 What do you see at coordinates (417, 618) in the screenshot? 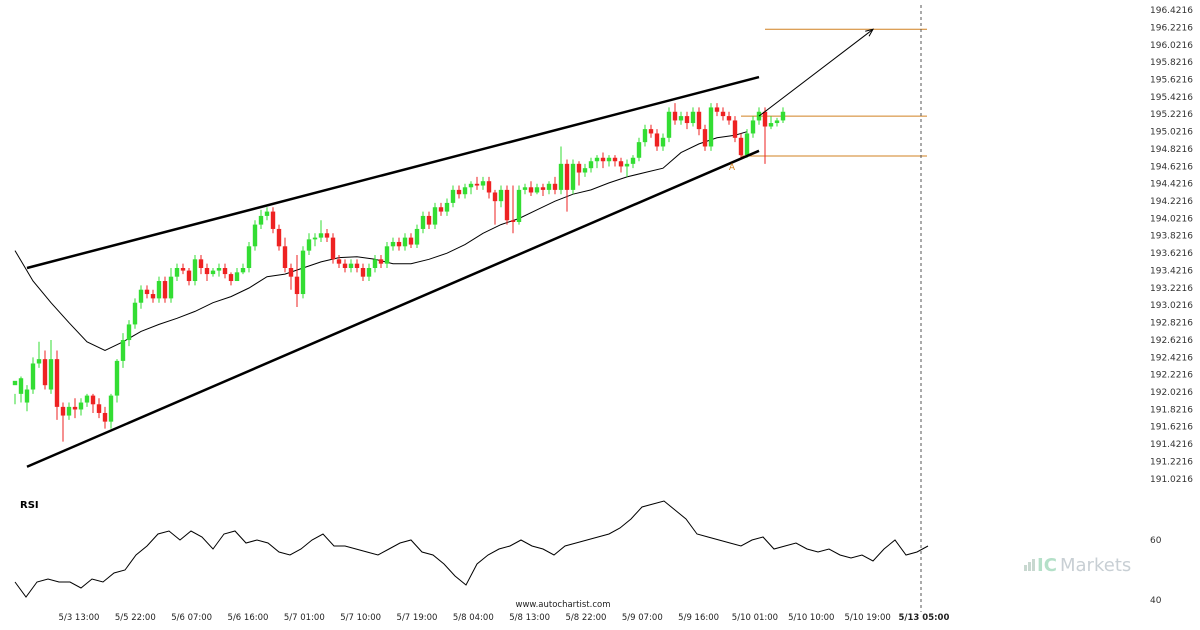
I see `x-tick-label: 5/7 19:00` at bounding box center [417, 618].